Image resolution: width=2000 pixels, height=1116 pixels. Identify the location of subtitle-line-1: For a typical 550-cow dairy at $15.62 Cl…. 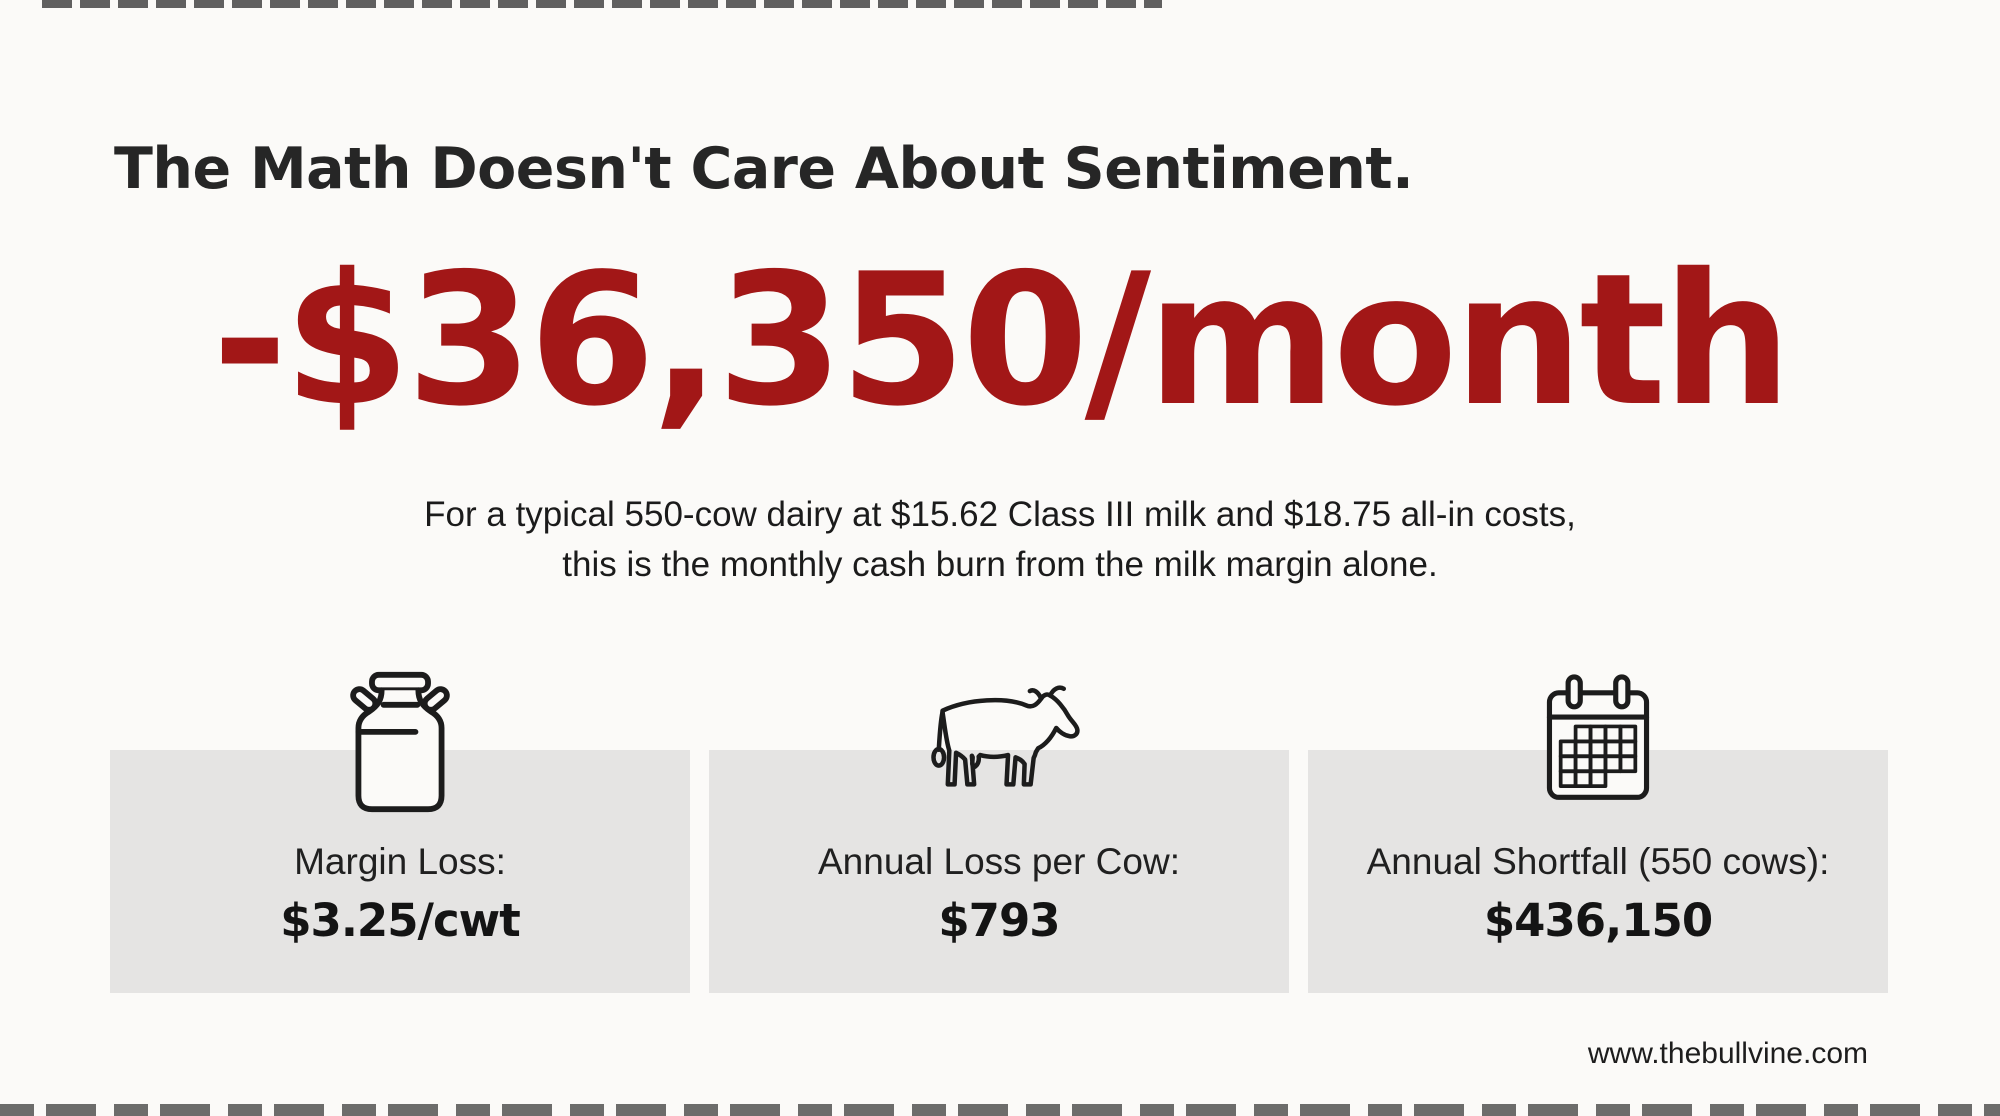
(1000, 514).